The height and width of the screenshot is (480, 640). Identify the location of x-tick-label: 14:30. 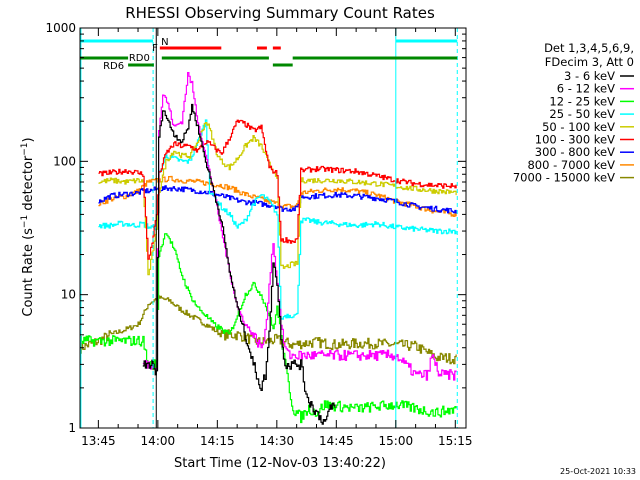
(277, 441).